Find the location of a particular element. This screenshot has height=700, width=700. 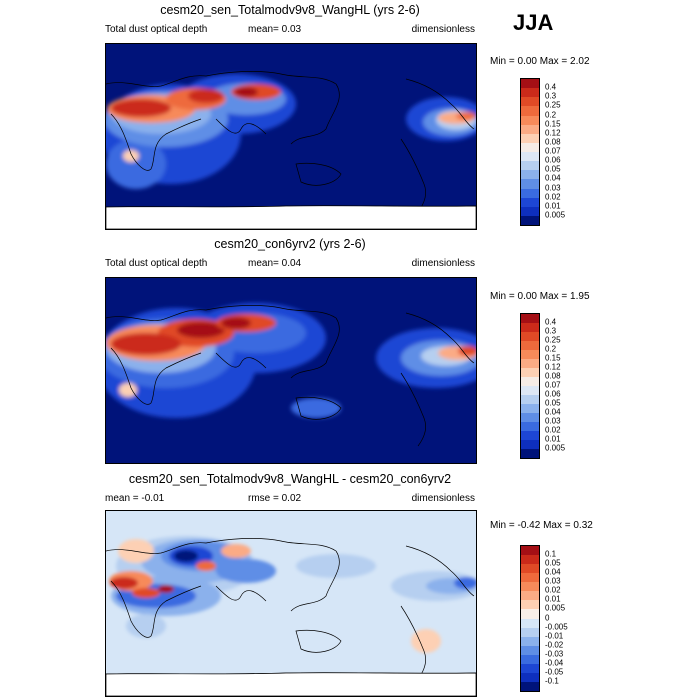

panel-1-colorbar is located at coordinates (530, 152).